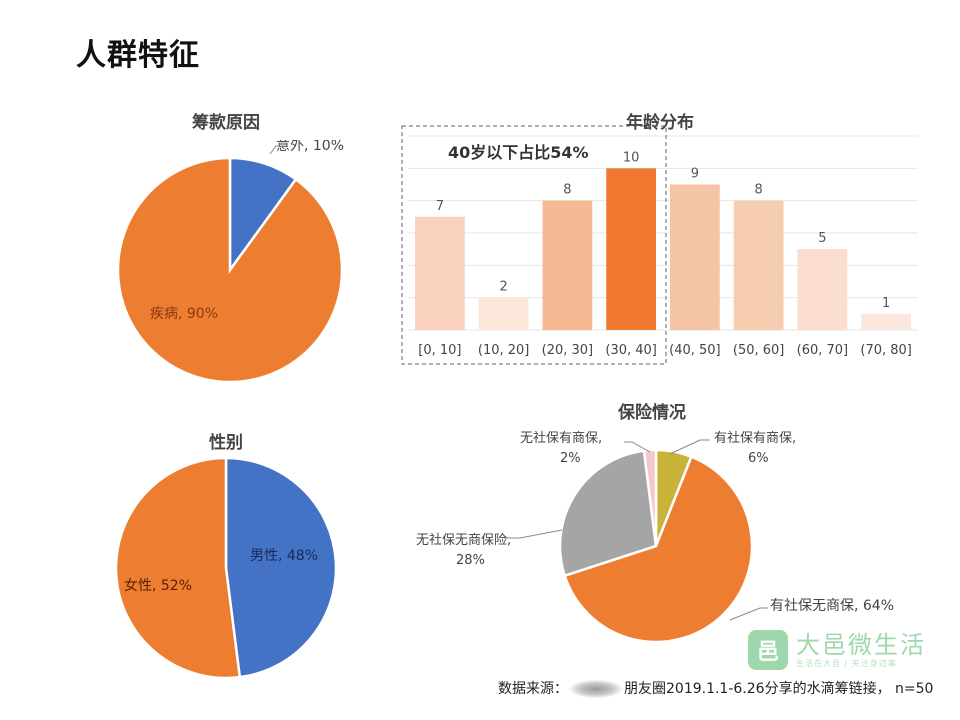 The width and height of the screenshot is (960, 720). Describe the element at coordinates (463, 540) in the screenshot. I see `data-label-2-name: 无社保无商保险,` at that location.